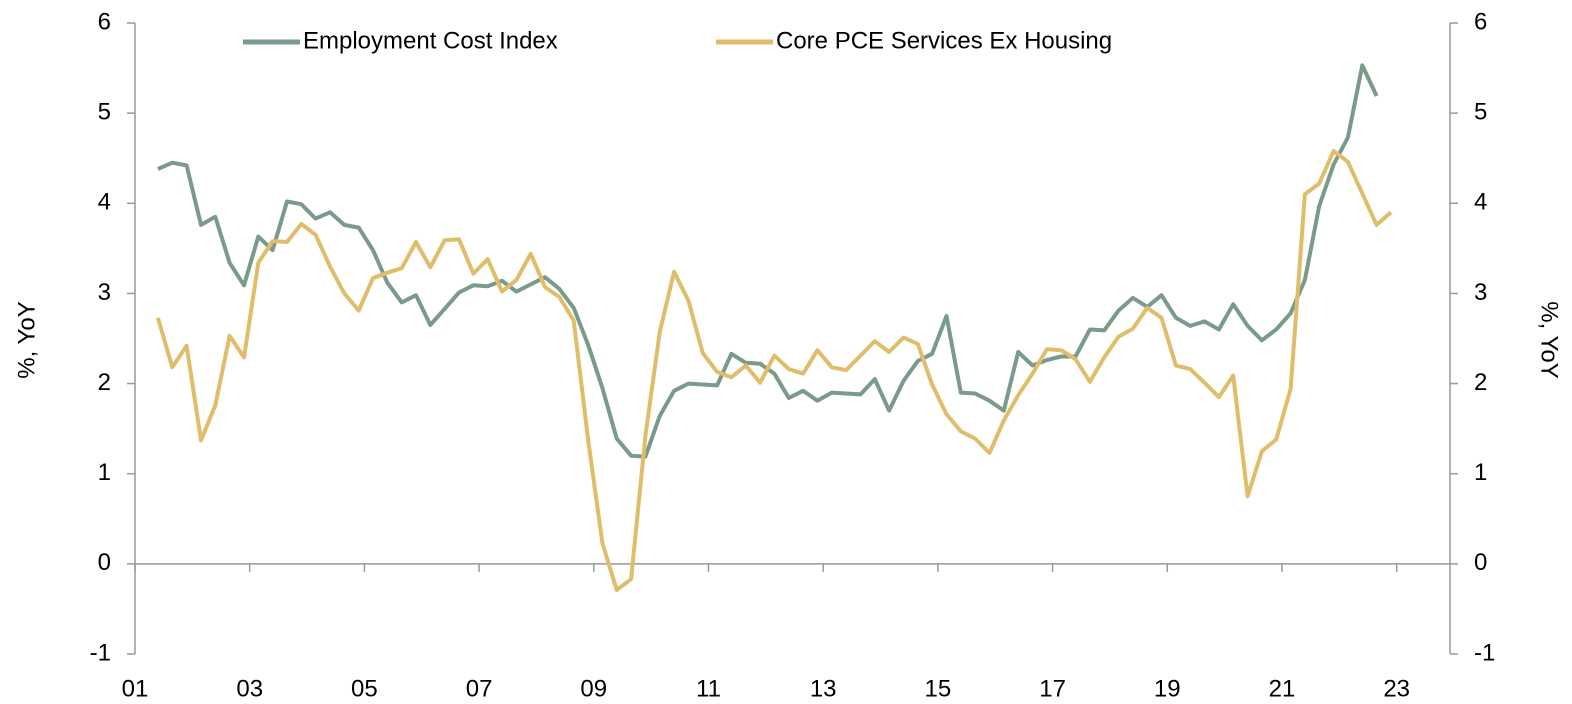  I want to click on x-tick-label: 13, so click(823, 688).